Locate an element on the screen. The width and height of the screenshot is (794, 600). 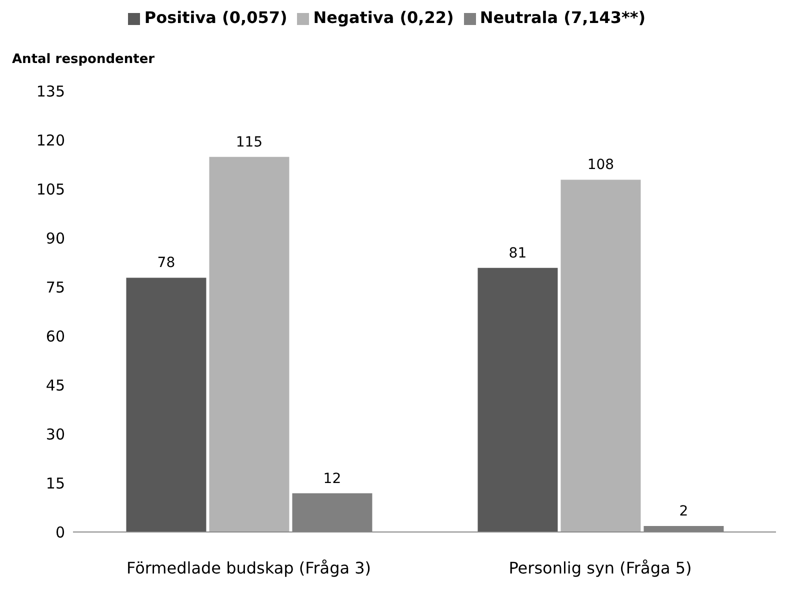
data-label: 108 is located at coordinates (600, 165).